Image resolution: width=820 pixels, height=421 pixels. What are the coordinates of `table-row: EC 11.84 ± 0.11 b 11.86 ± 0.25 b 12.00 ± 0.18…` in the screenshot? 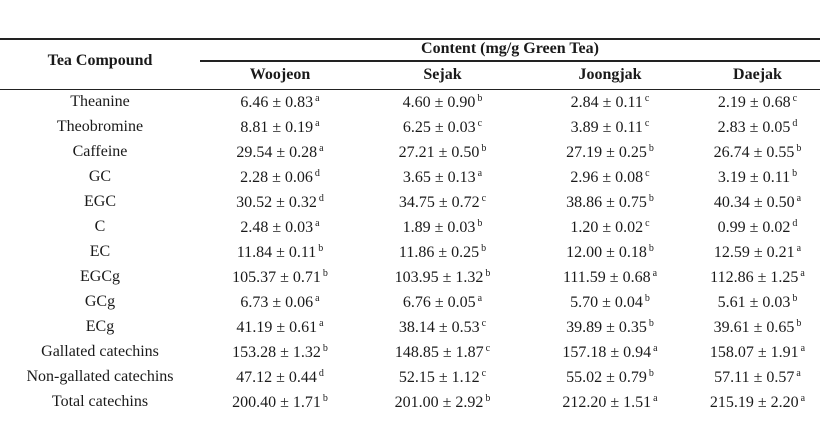 It's located at (410, 253).